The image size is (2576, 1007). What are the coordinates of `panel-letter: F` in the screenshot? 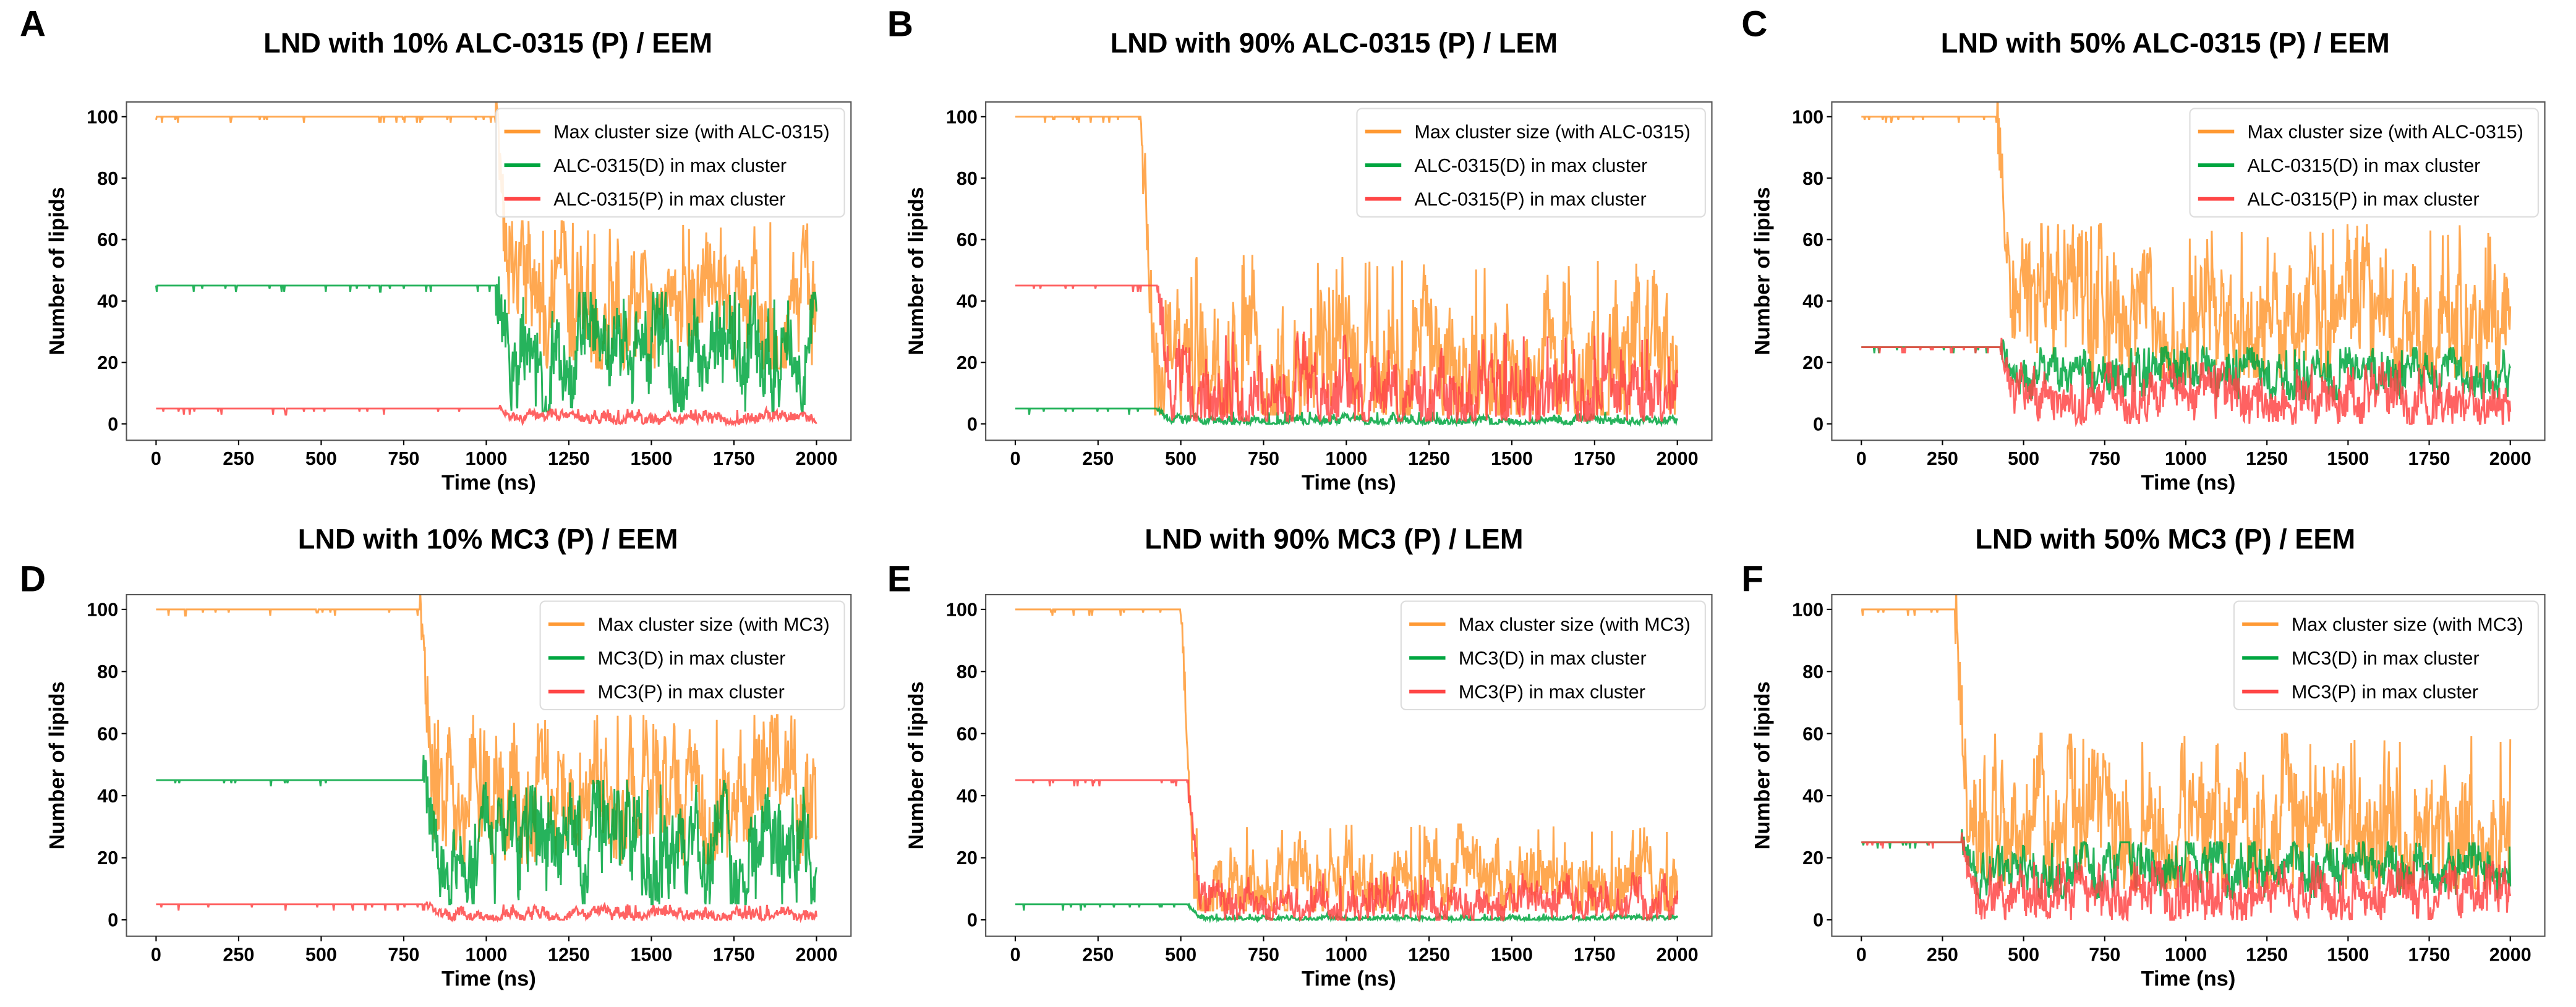 It's located at (1752, 579).